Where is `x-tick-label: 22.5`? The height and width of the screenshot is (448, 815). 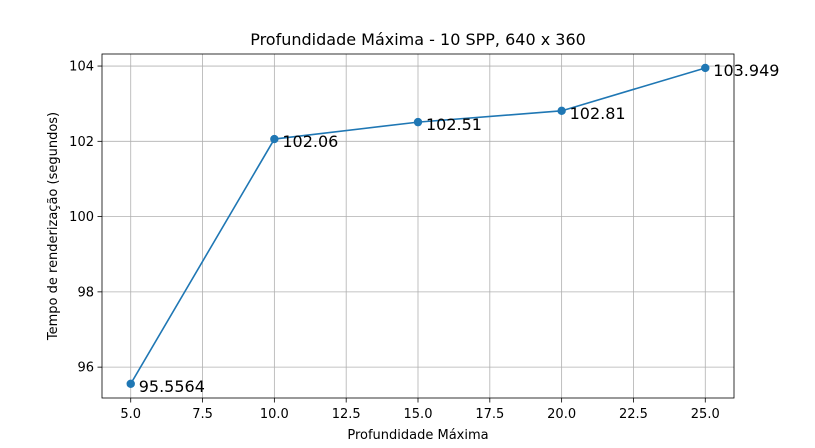
x-tick-label: 22.5 is located at coordinates (633, 414).